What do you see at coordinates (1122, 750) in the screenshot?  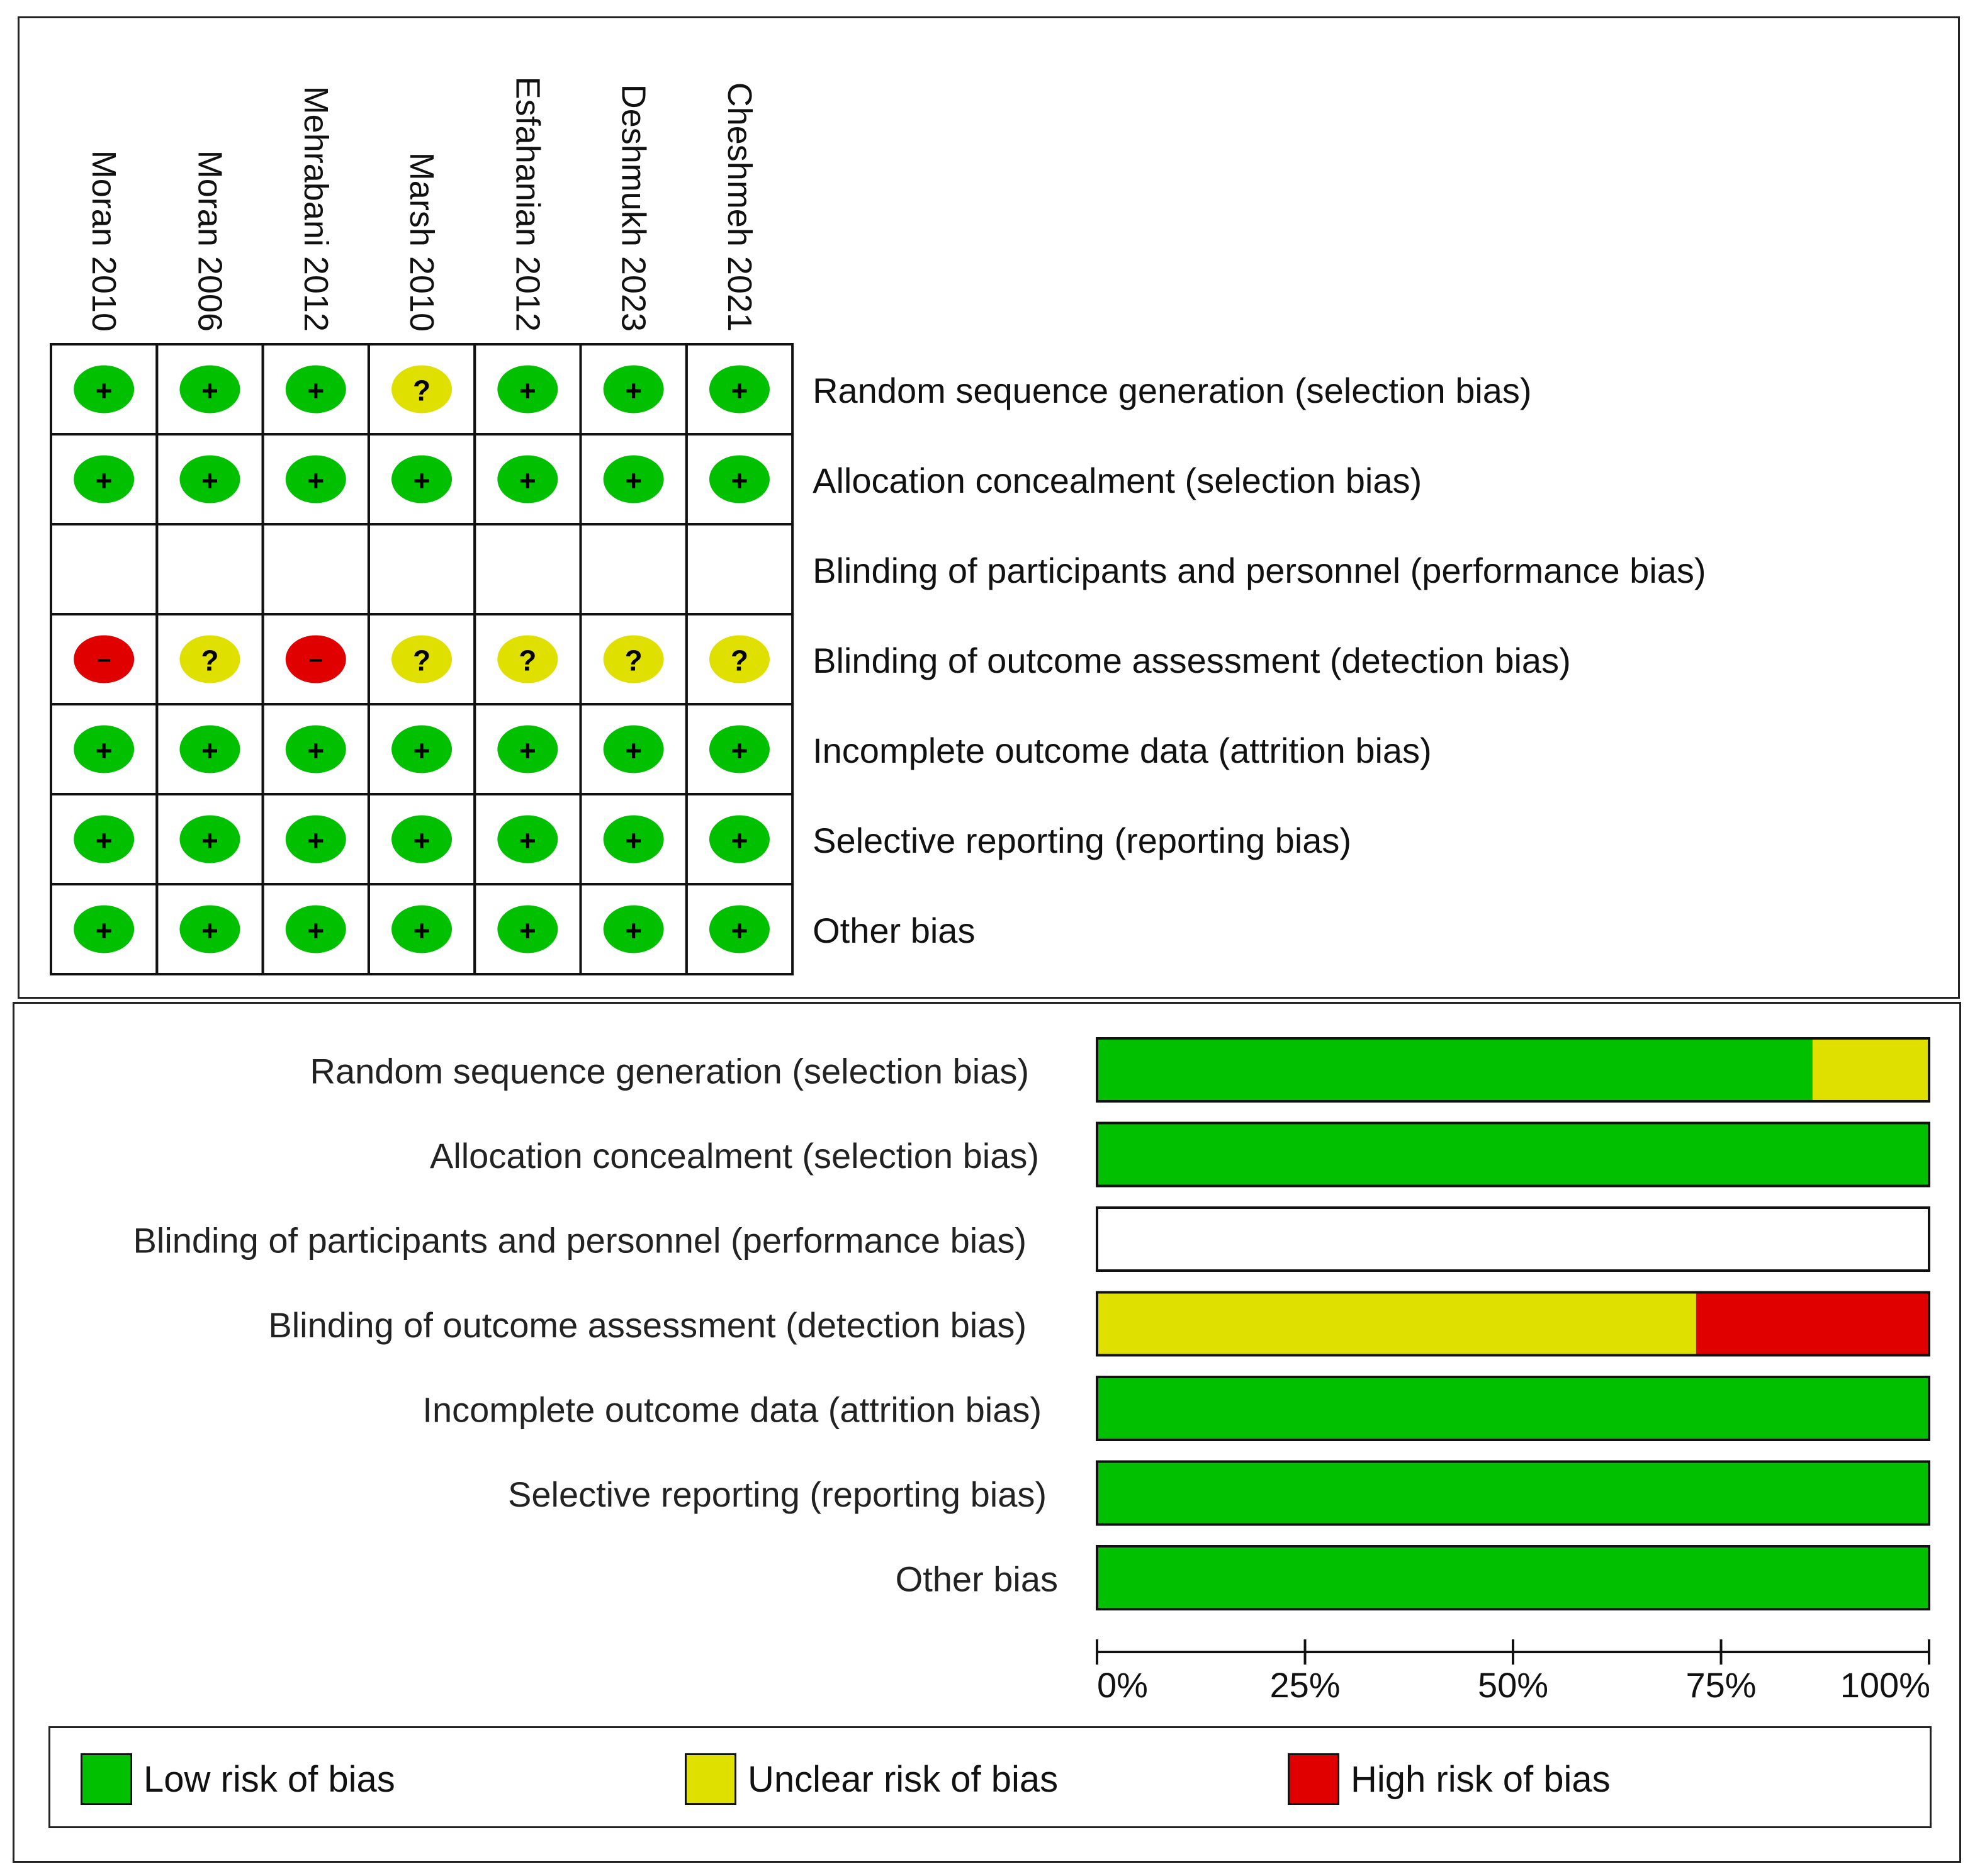 I see `domain-label: Incomplete outcome data (attrition bias)` at bounding box center [1122, 750].